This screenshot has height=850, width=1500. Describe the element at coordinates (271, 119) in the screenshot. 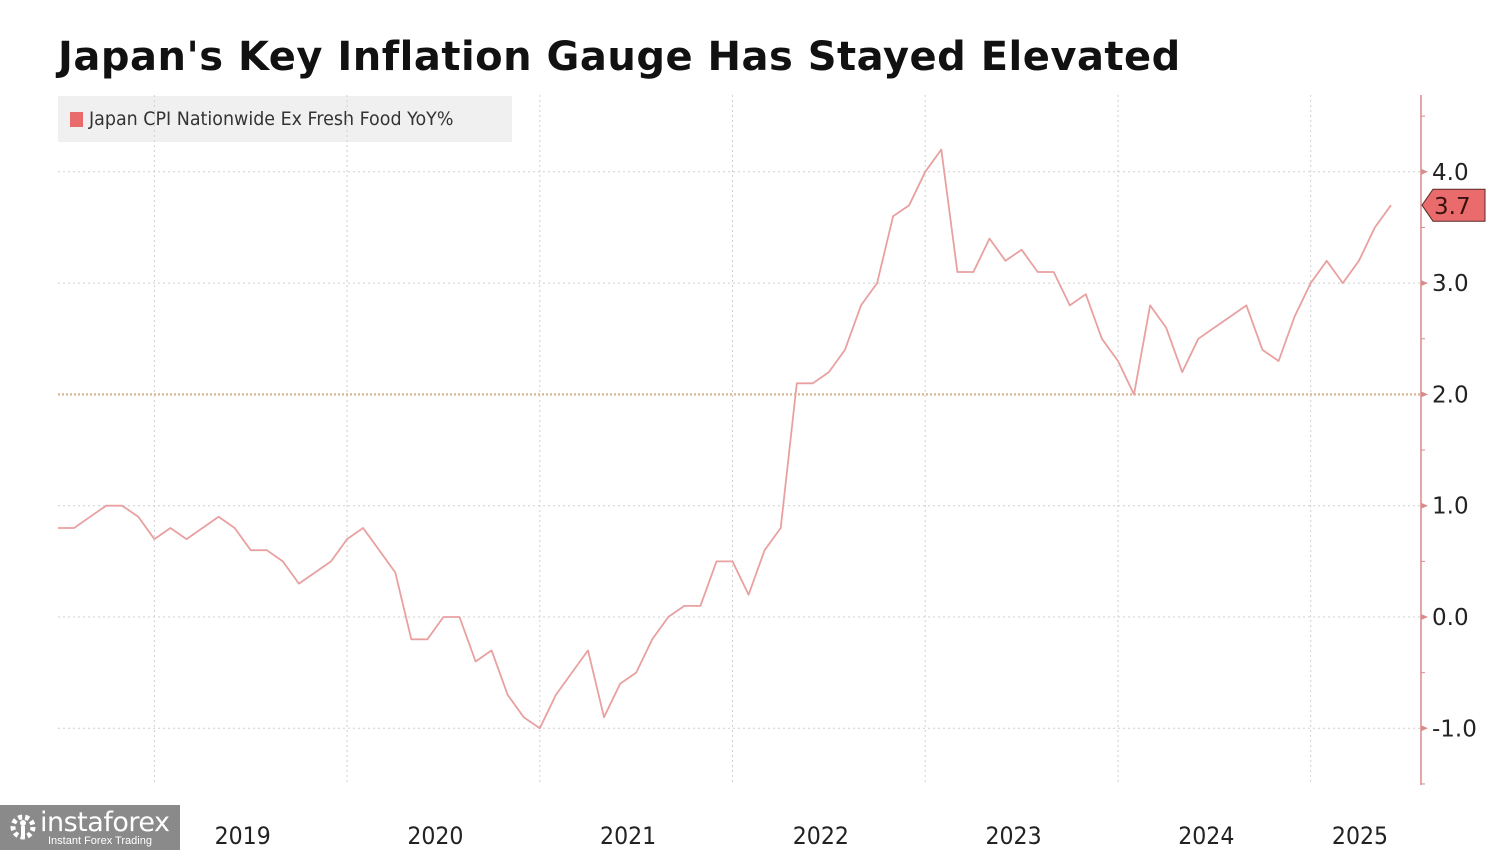

I see `legend-label: Japan CPI Nationwide Ex Fresh Food YoY%` at that location.